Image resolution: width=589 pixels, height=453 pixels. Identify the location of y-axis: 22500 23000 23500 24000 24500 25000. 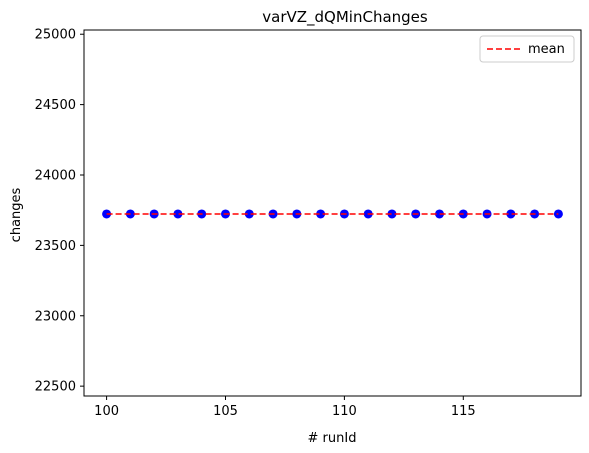
(59, 211).